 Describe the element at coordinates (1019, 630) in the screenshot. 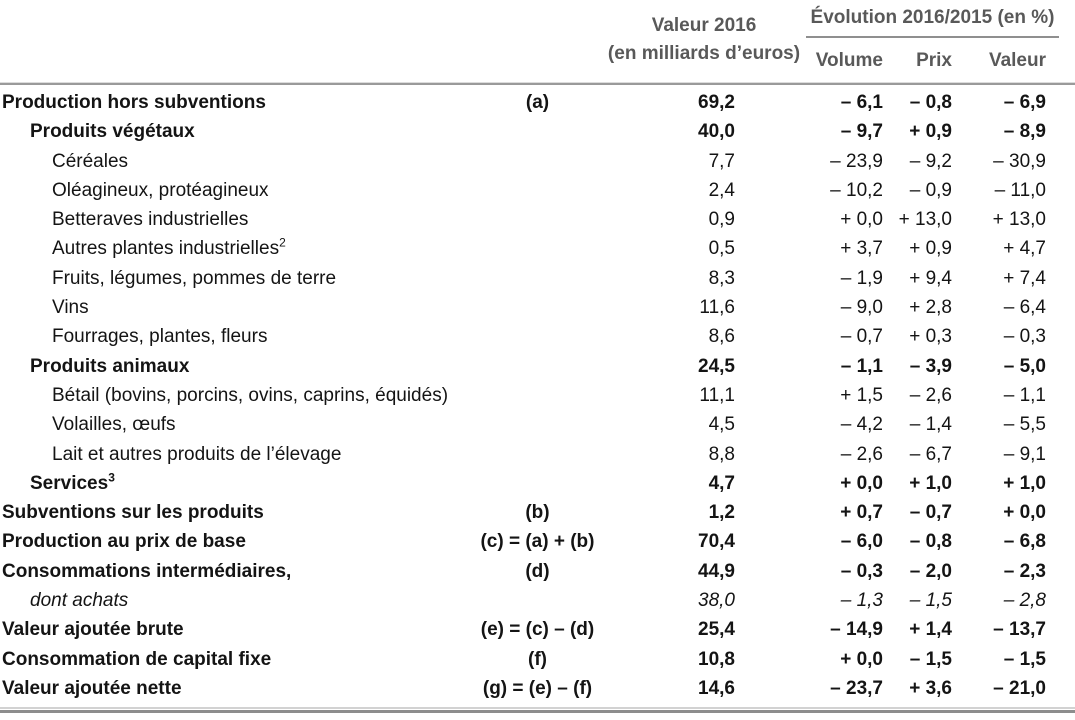

I see `cell-evolution-valeur: – 13,7` at that location.